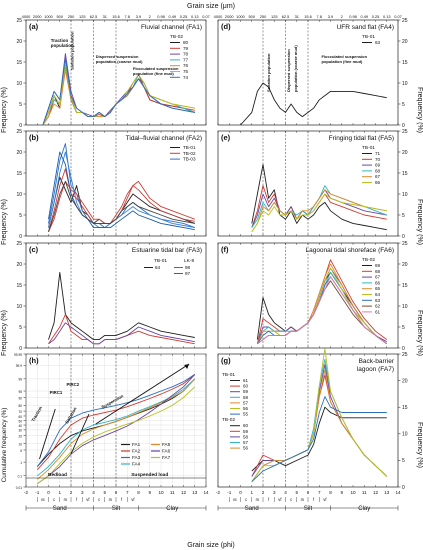 The width and height of the screenshot is (423, 550). I want to click on y-tick-label: 1, so click(21, 463).